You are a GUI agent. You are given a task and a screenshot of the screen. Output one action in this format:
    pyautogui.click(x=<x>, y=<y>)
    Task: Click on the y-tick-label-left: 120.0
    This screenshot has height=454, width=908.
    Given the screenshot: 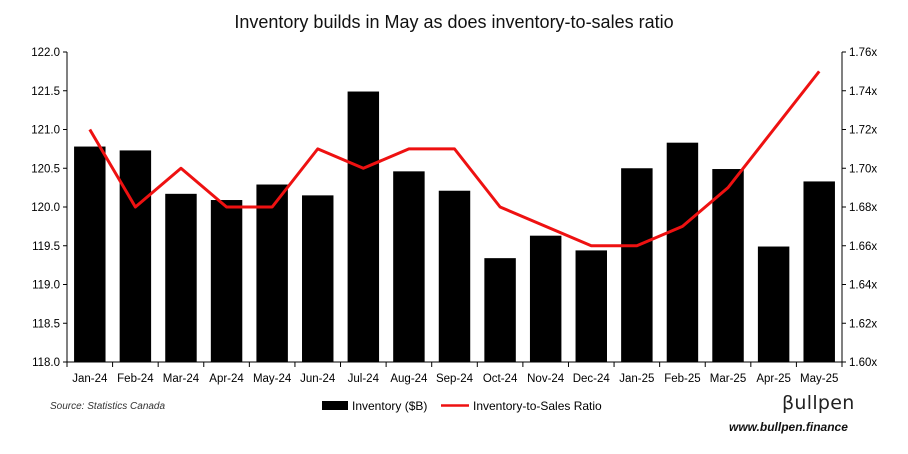 What is the action you would take?
    pyautogui.click(x=45, y=208)
    